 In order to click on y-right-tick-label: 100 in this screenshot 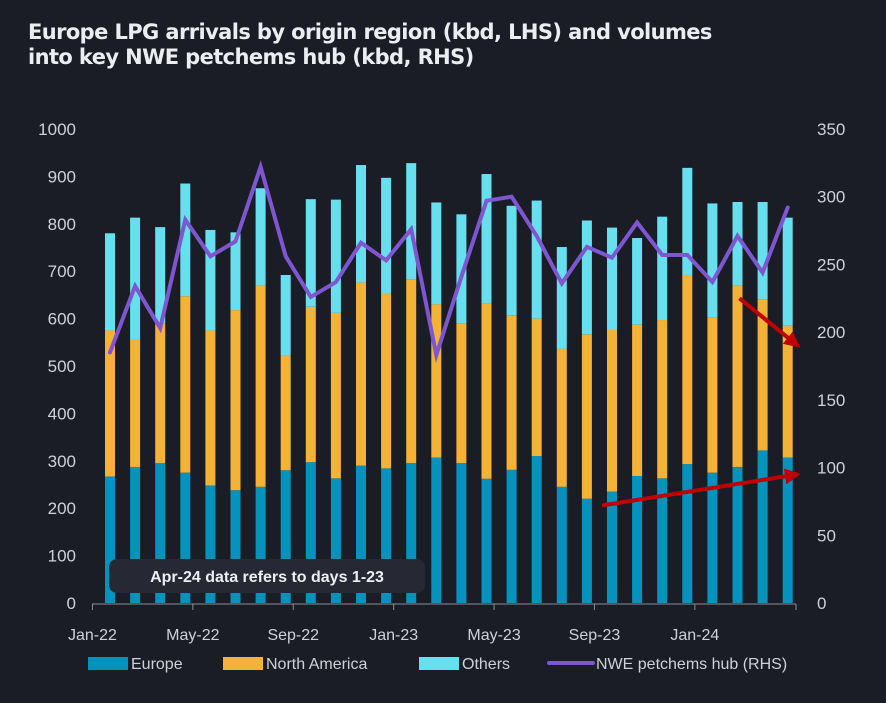, I will do `click(831, 468)`.